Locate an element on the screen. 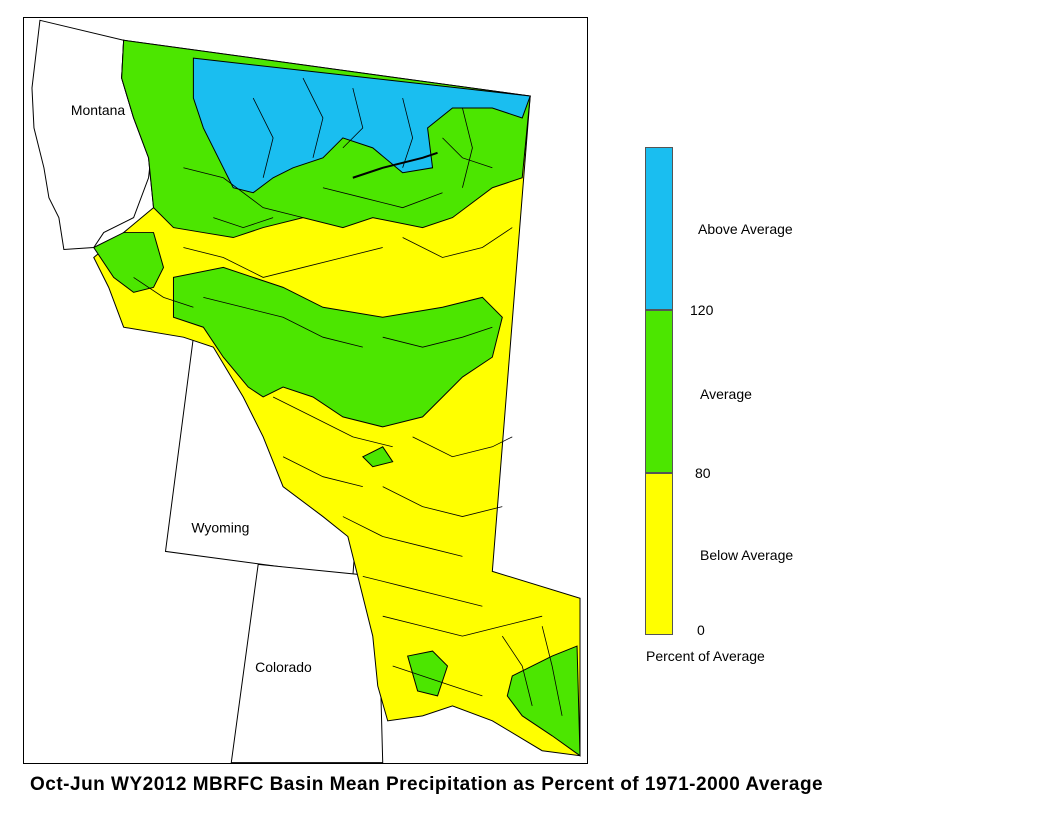 Image resolution: width=1056 pixels, height=816 pixels. legend-swatch-above-average is located at coordinates (659, 228).